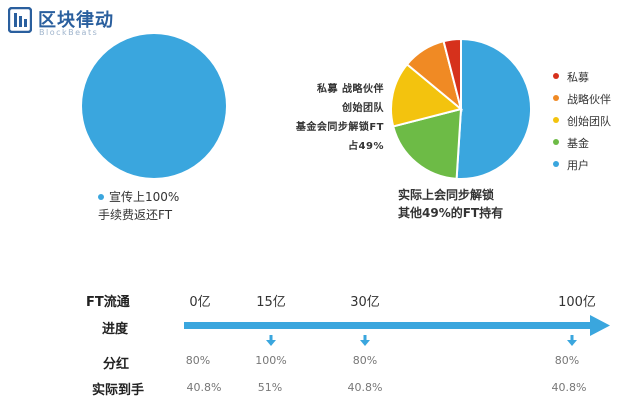 The height and width of the screenshot is (410, 628). Describe the element at coordinates (366, 146) in the screenshot. I see `annotation-line-4: 占49%` at that location.